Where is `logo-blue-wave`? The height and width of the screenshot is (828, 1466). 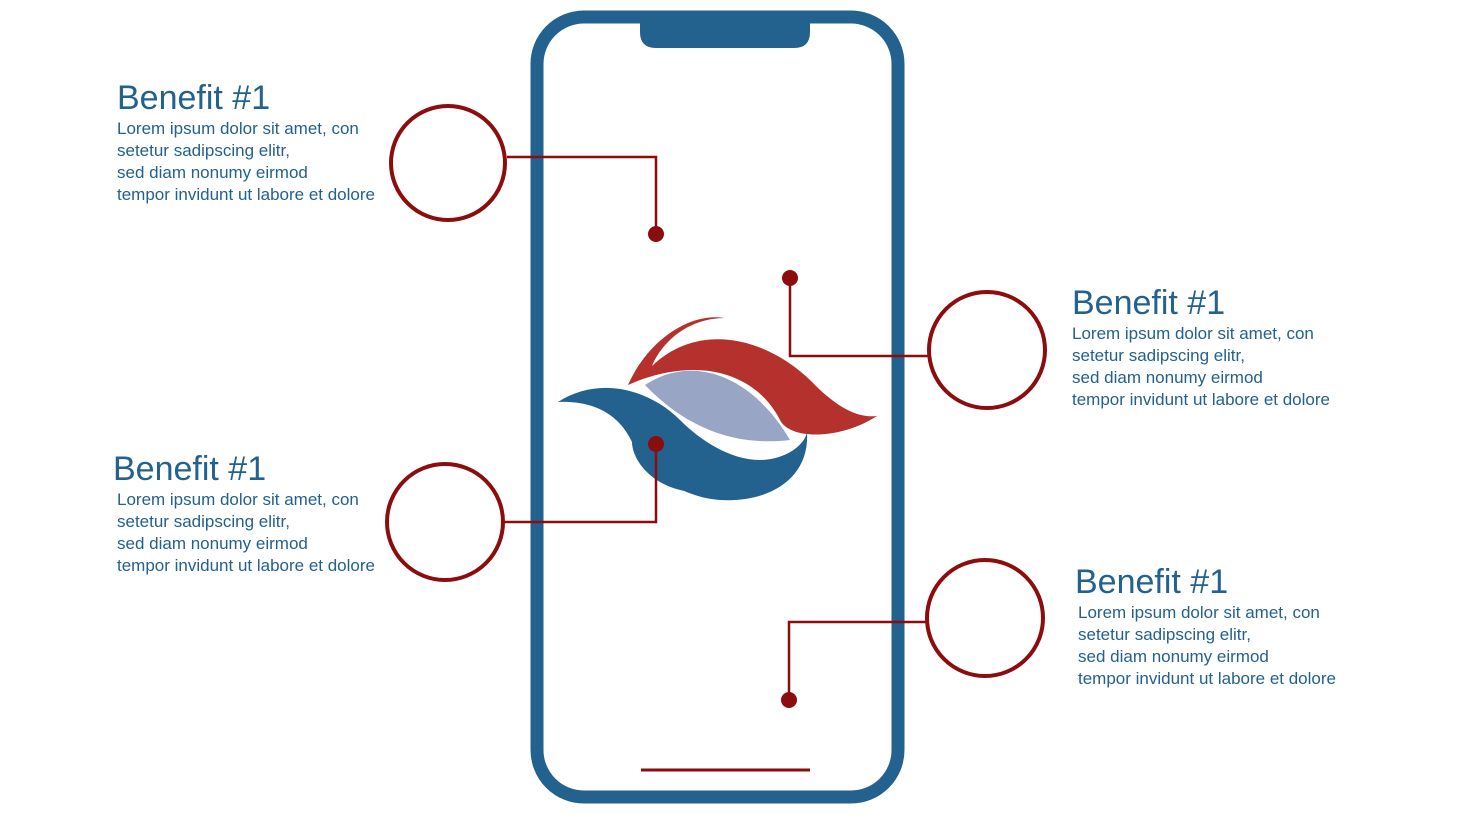
logo-blue-wave is located at coordinates (683, 444).